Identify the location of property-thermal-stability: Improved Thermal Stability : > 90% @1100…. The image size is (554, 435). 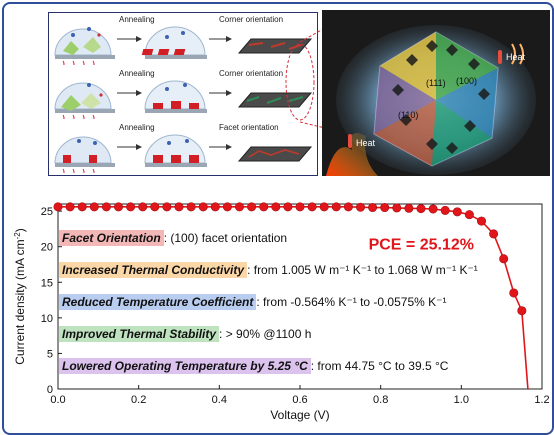
(185, 334).